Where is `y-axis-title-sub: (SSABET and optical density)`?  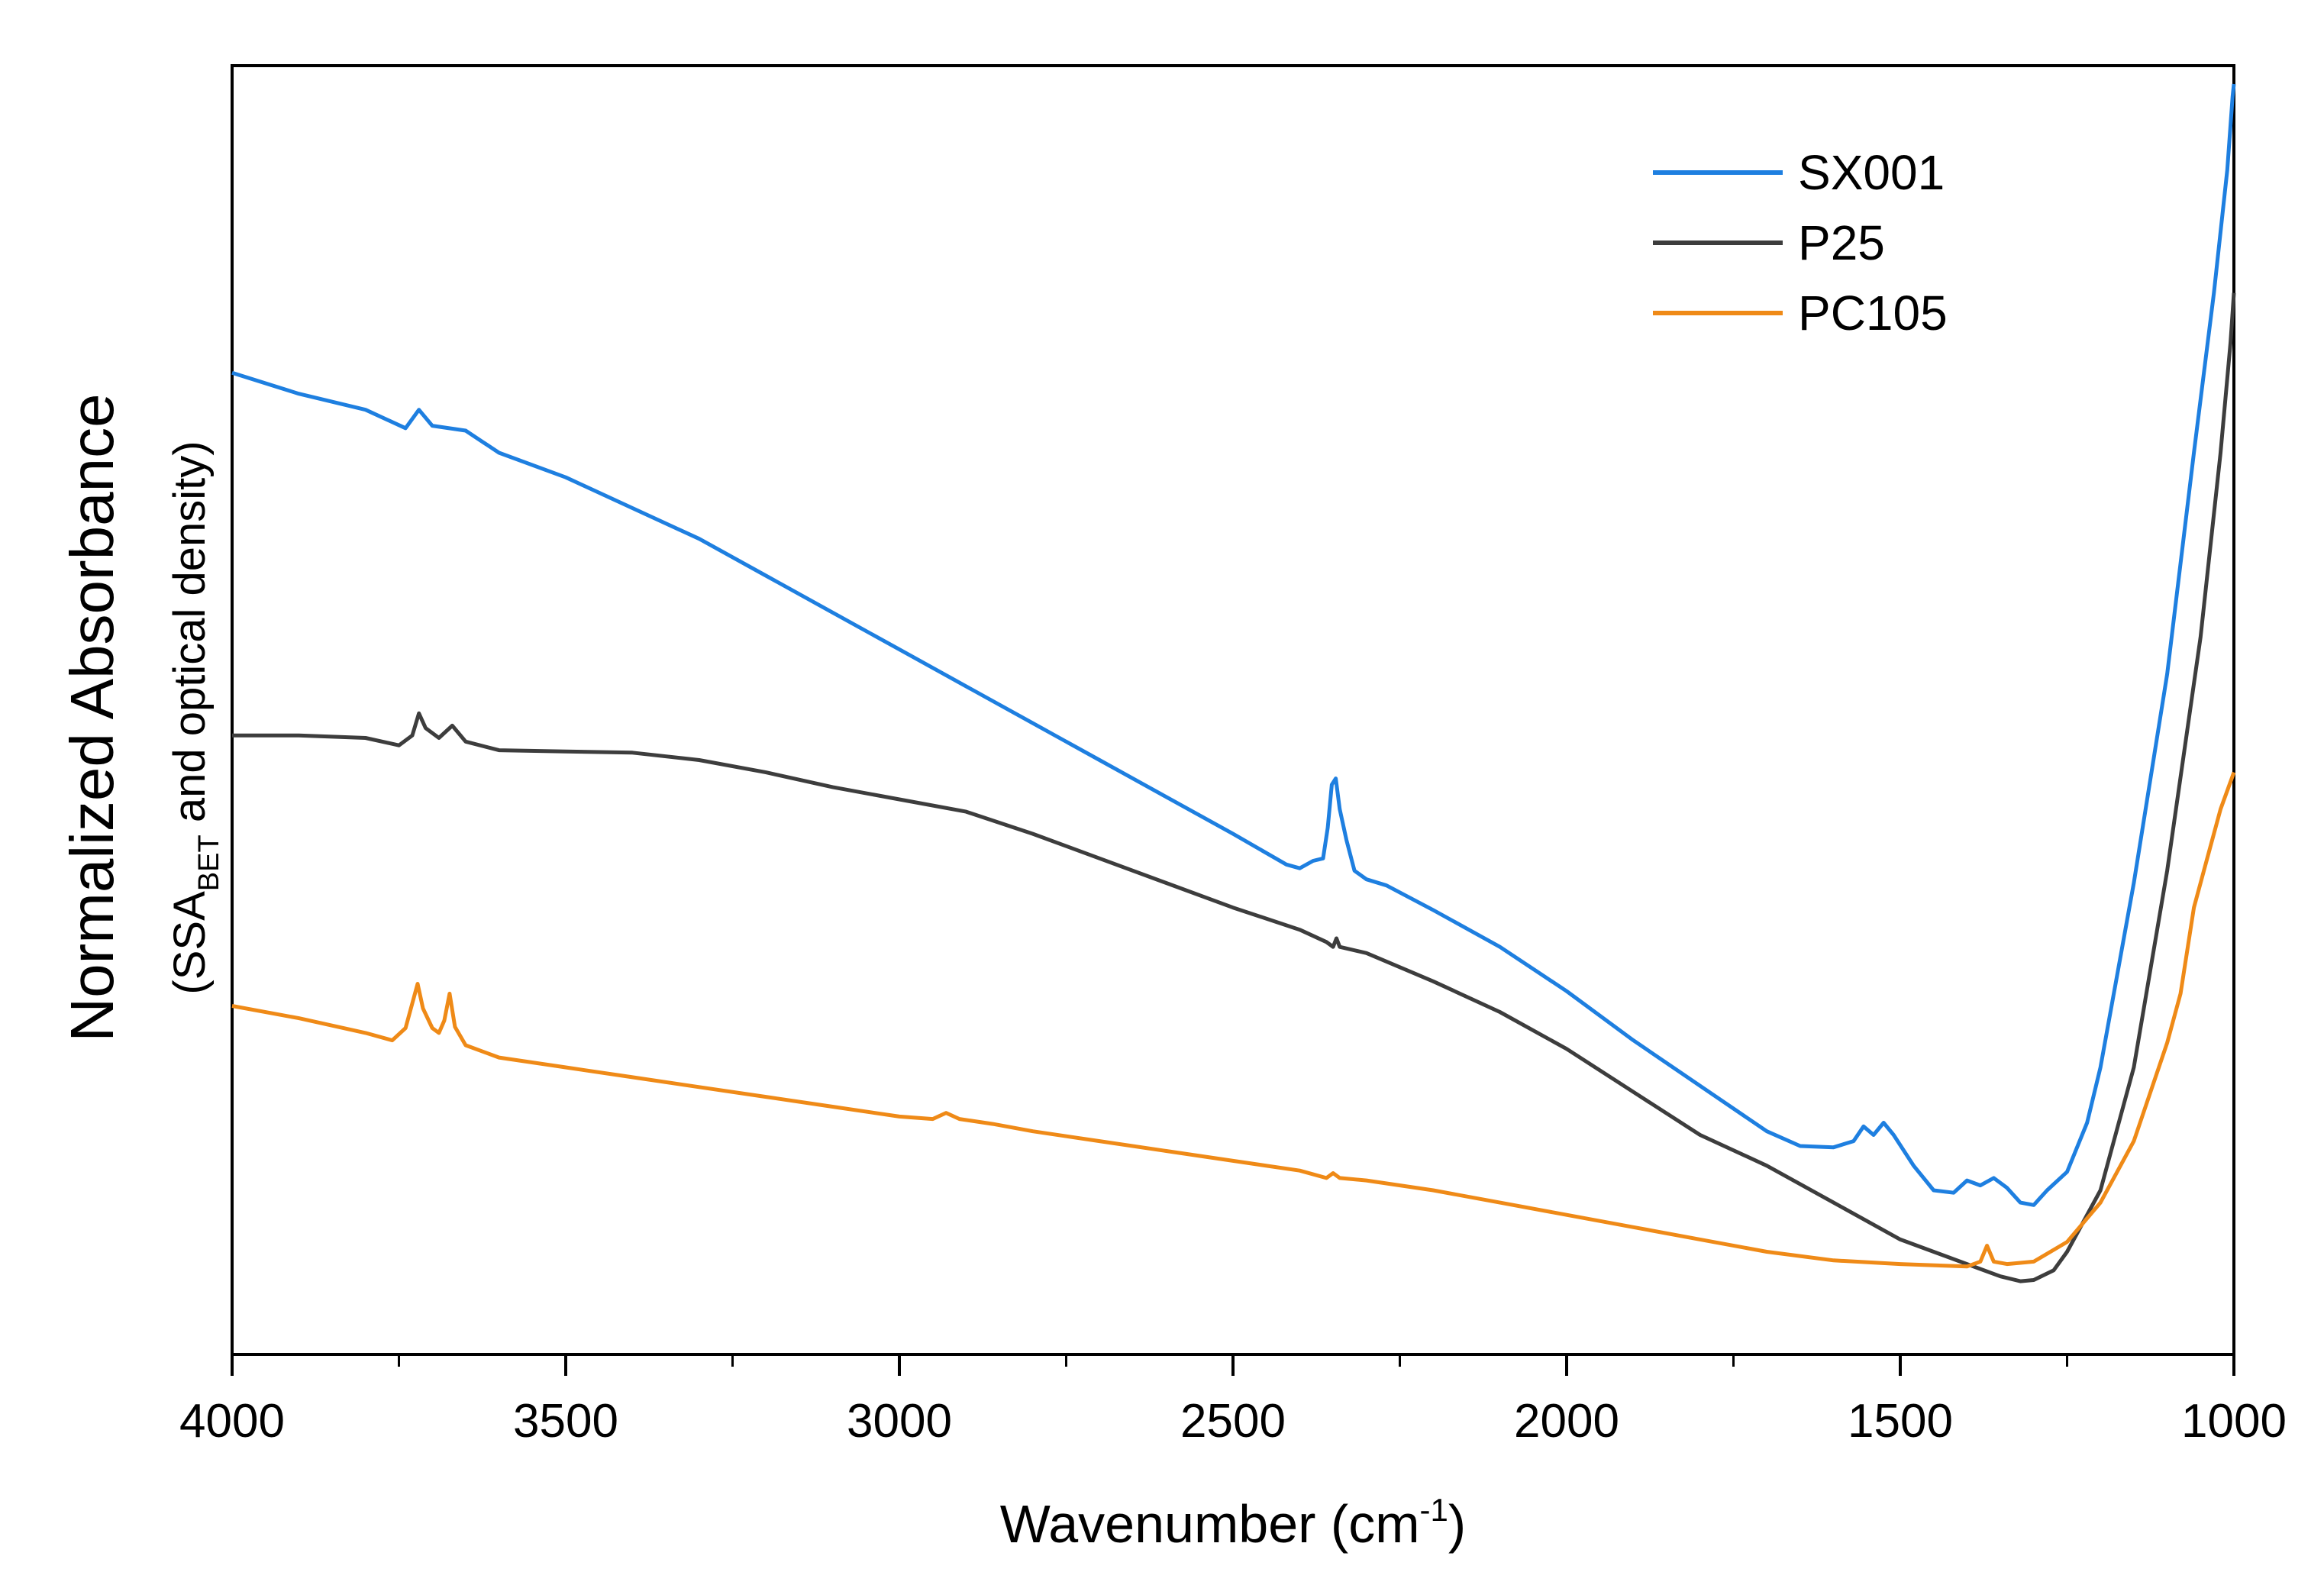 y-axis-title-sub: (SSABET and optical density) is located at coordinates (195, 717).